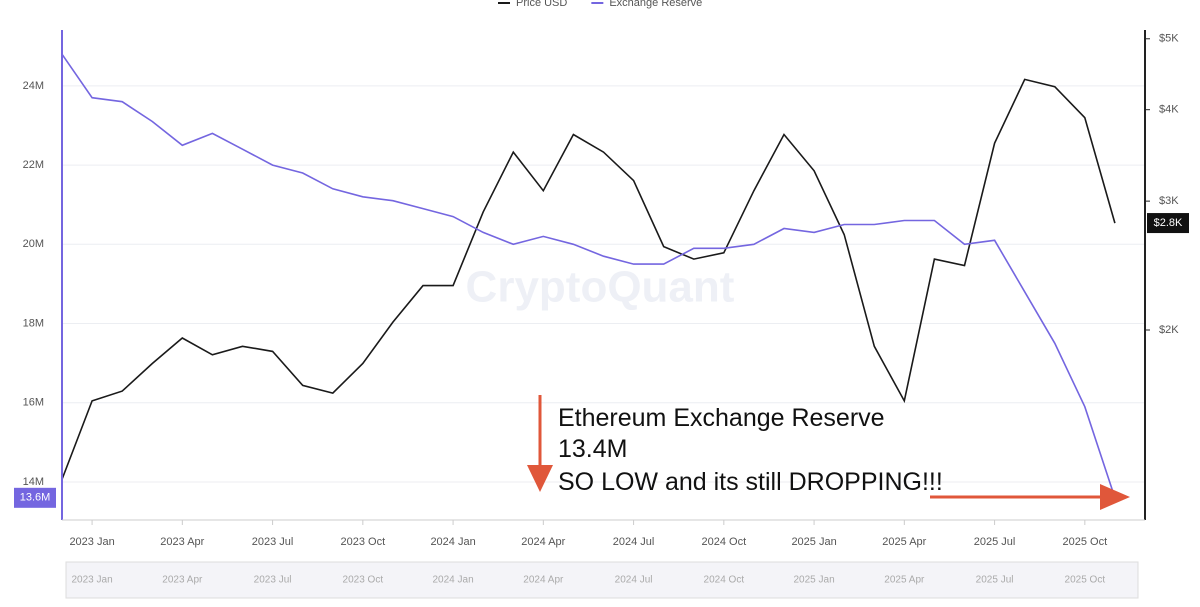 The height and width of the screenshot is (607, 1200). What do you see at coordinates (1169, 39) in the screenshot?
I see `y2-tick-label: $5K` at bounding box center [1169, 39].